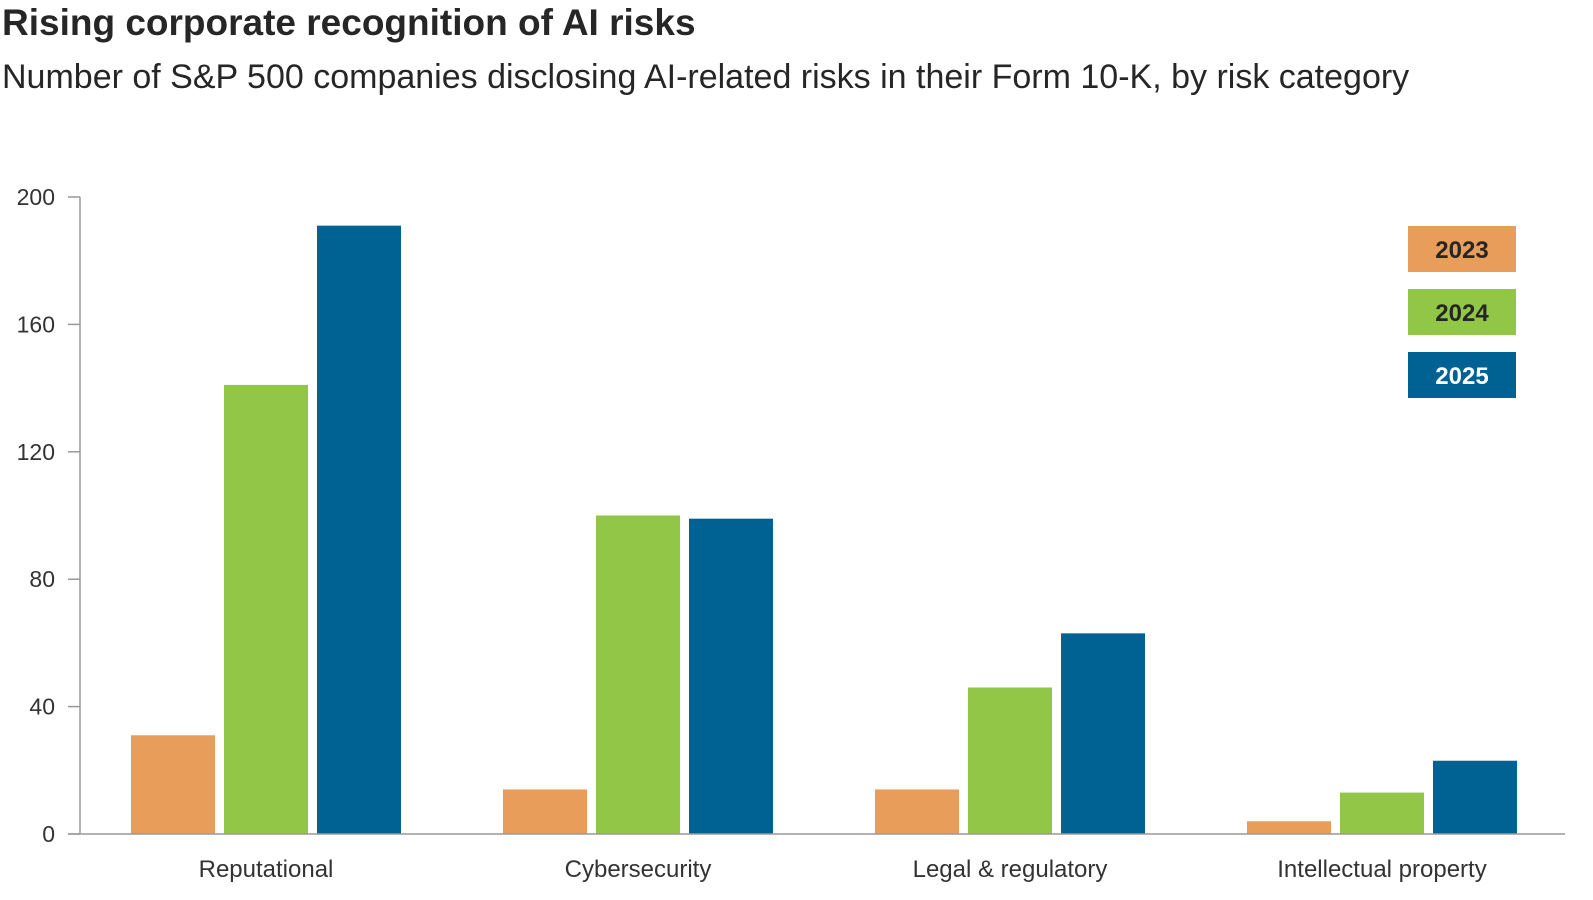 Image resolution: width=1593 pixels, height=900 pixels. Describe the element at coordinates (36, 197) in the screenshot. I see `y-tick-label: 200` at that location.